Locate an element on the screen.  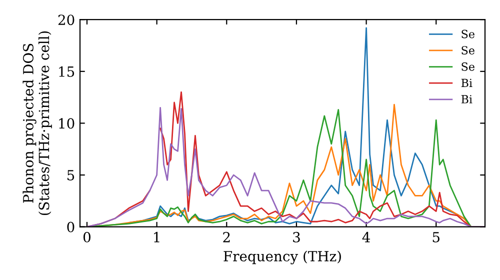
y-tick-label: 10 is located at coordinates (66, 123).